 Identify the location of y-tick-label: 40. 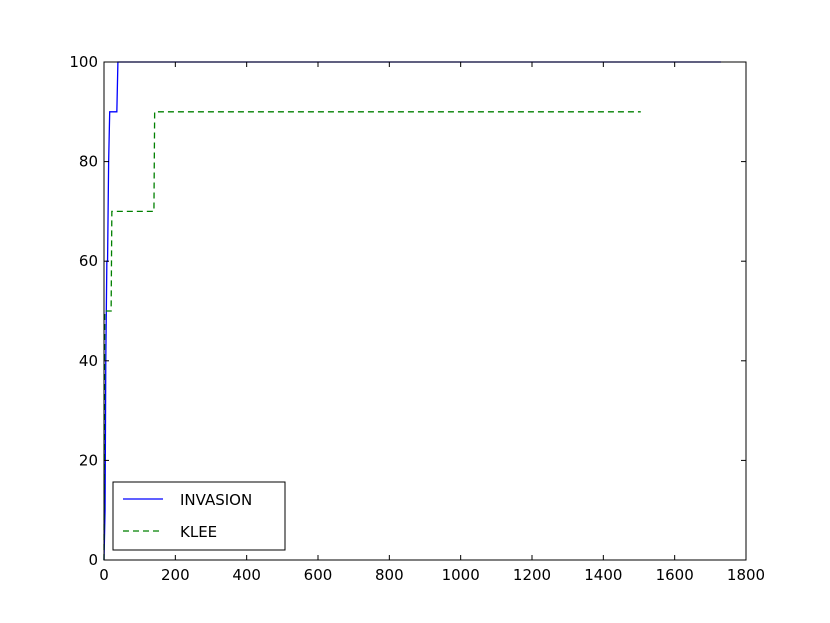
(88, 361).